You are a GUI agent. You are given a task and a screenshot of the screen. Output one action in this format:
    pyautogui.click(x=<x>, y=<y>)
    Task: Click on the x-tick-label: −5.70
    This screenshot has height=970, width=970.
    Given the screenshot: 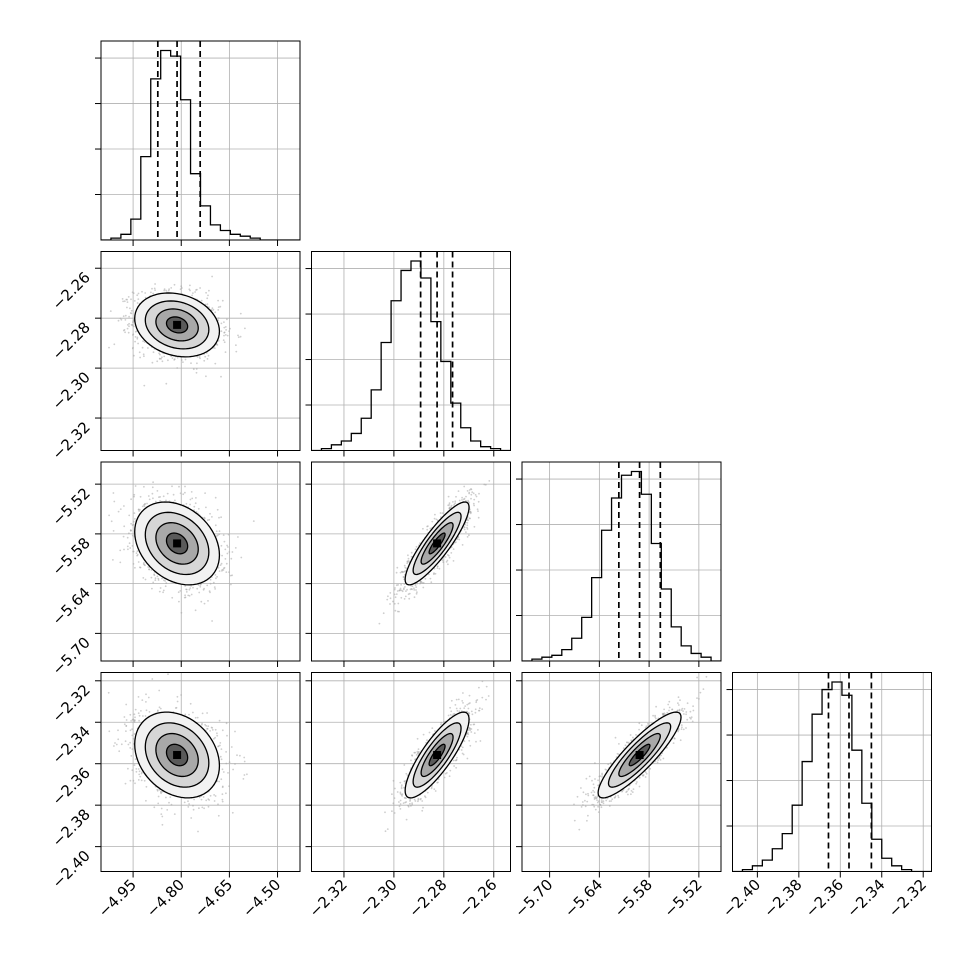 What is the action you would take?
    pyautogui.click(x=533, y=898)
    